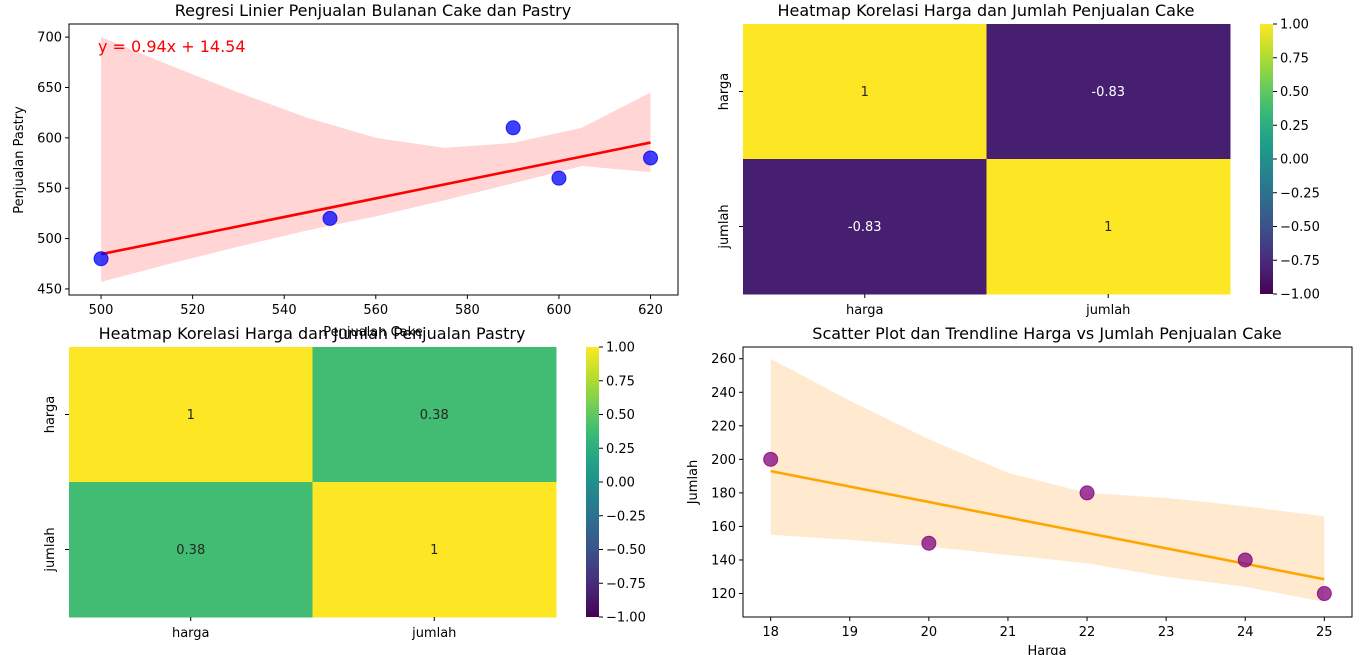 The height and width of the screenshot is (655, 1366). Describe the element at coordinates (723, 359) in the screenshot. I see `y-tick-label: 260` at that location.